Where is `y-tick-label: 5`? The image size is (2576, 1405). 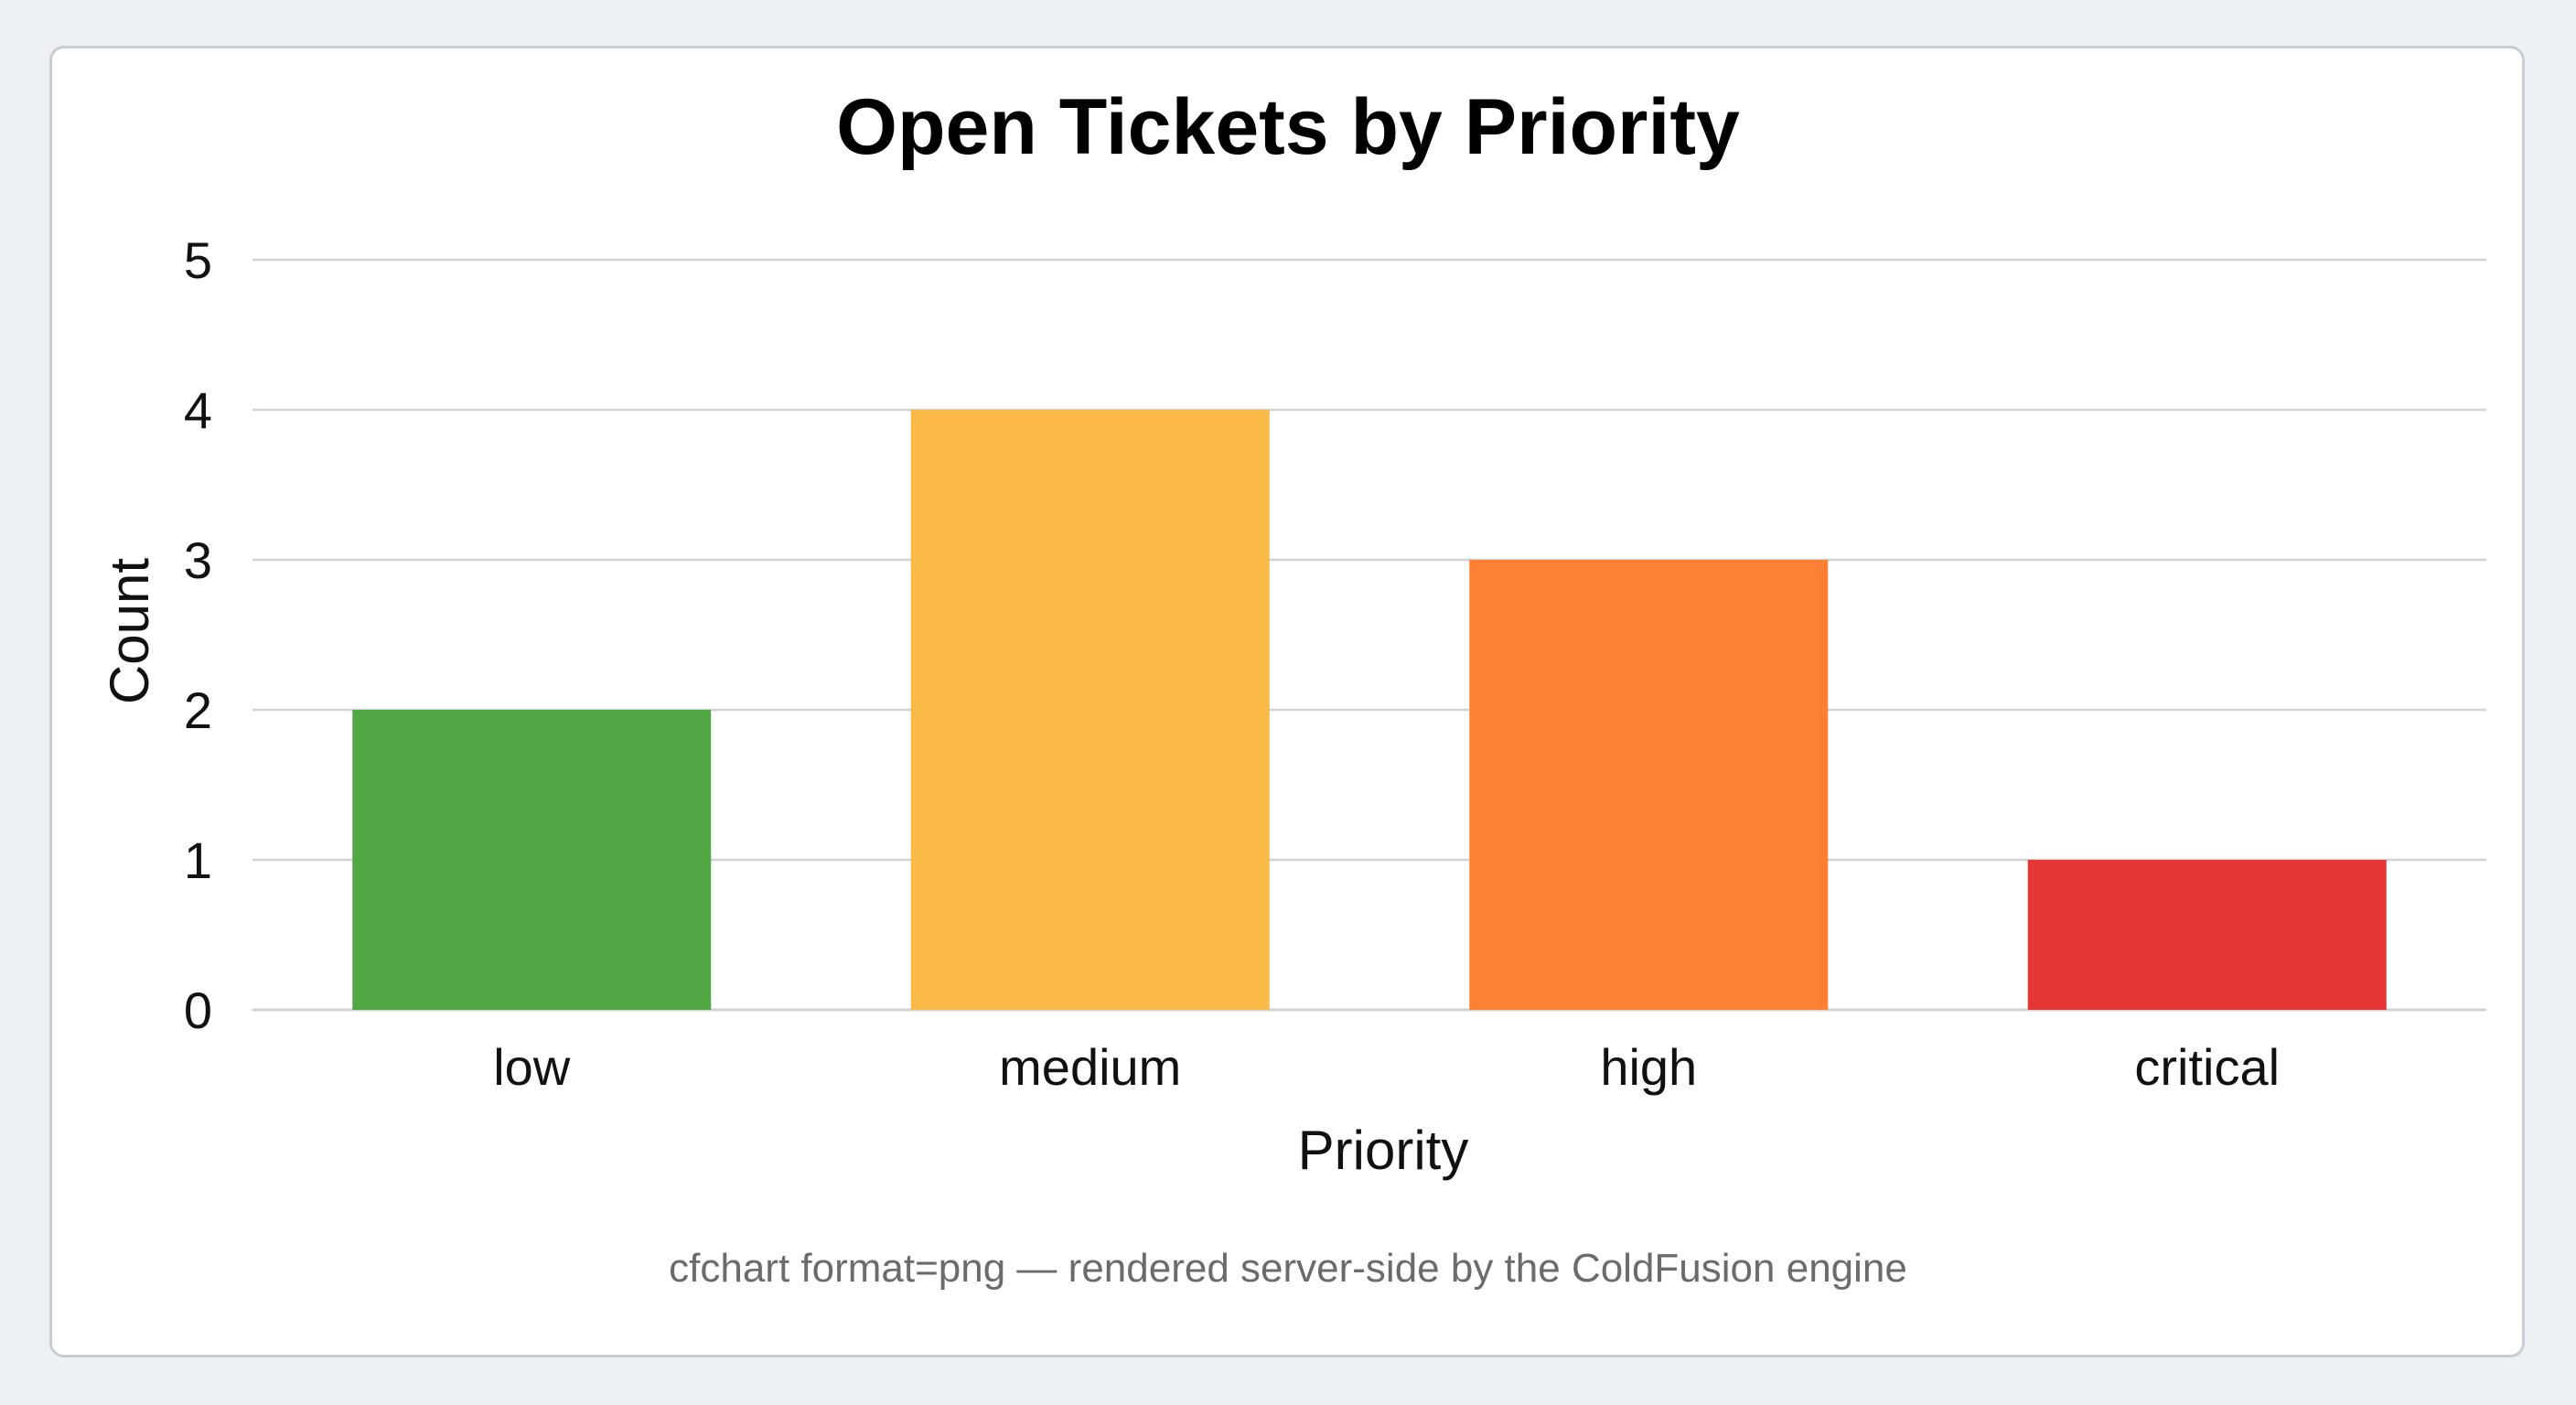 y-tick-label: 5 is located at coordinates (198, 260).